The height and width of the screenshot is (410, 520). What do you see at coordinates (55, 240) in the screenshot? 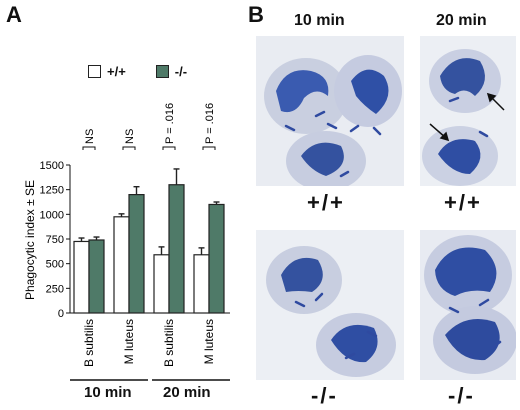
I see `y-tick-label: 750` at bounding box center [55, 240].